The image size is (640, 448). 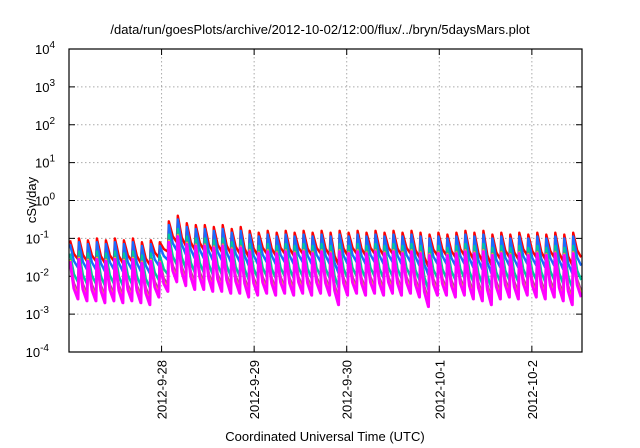 I want to click on y-tick-label: 10⁰, so click(x=45, y=200).